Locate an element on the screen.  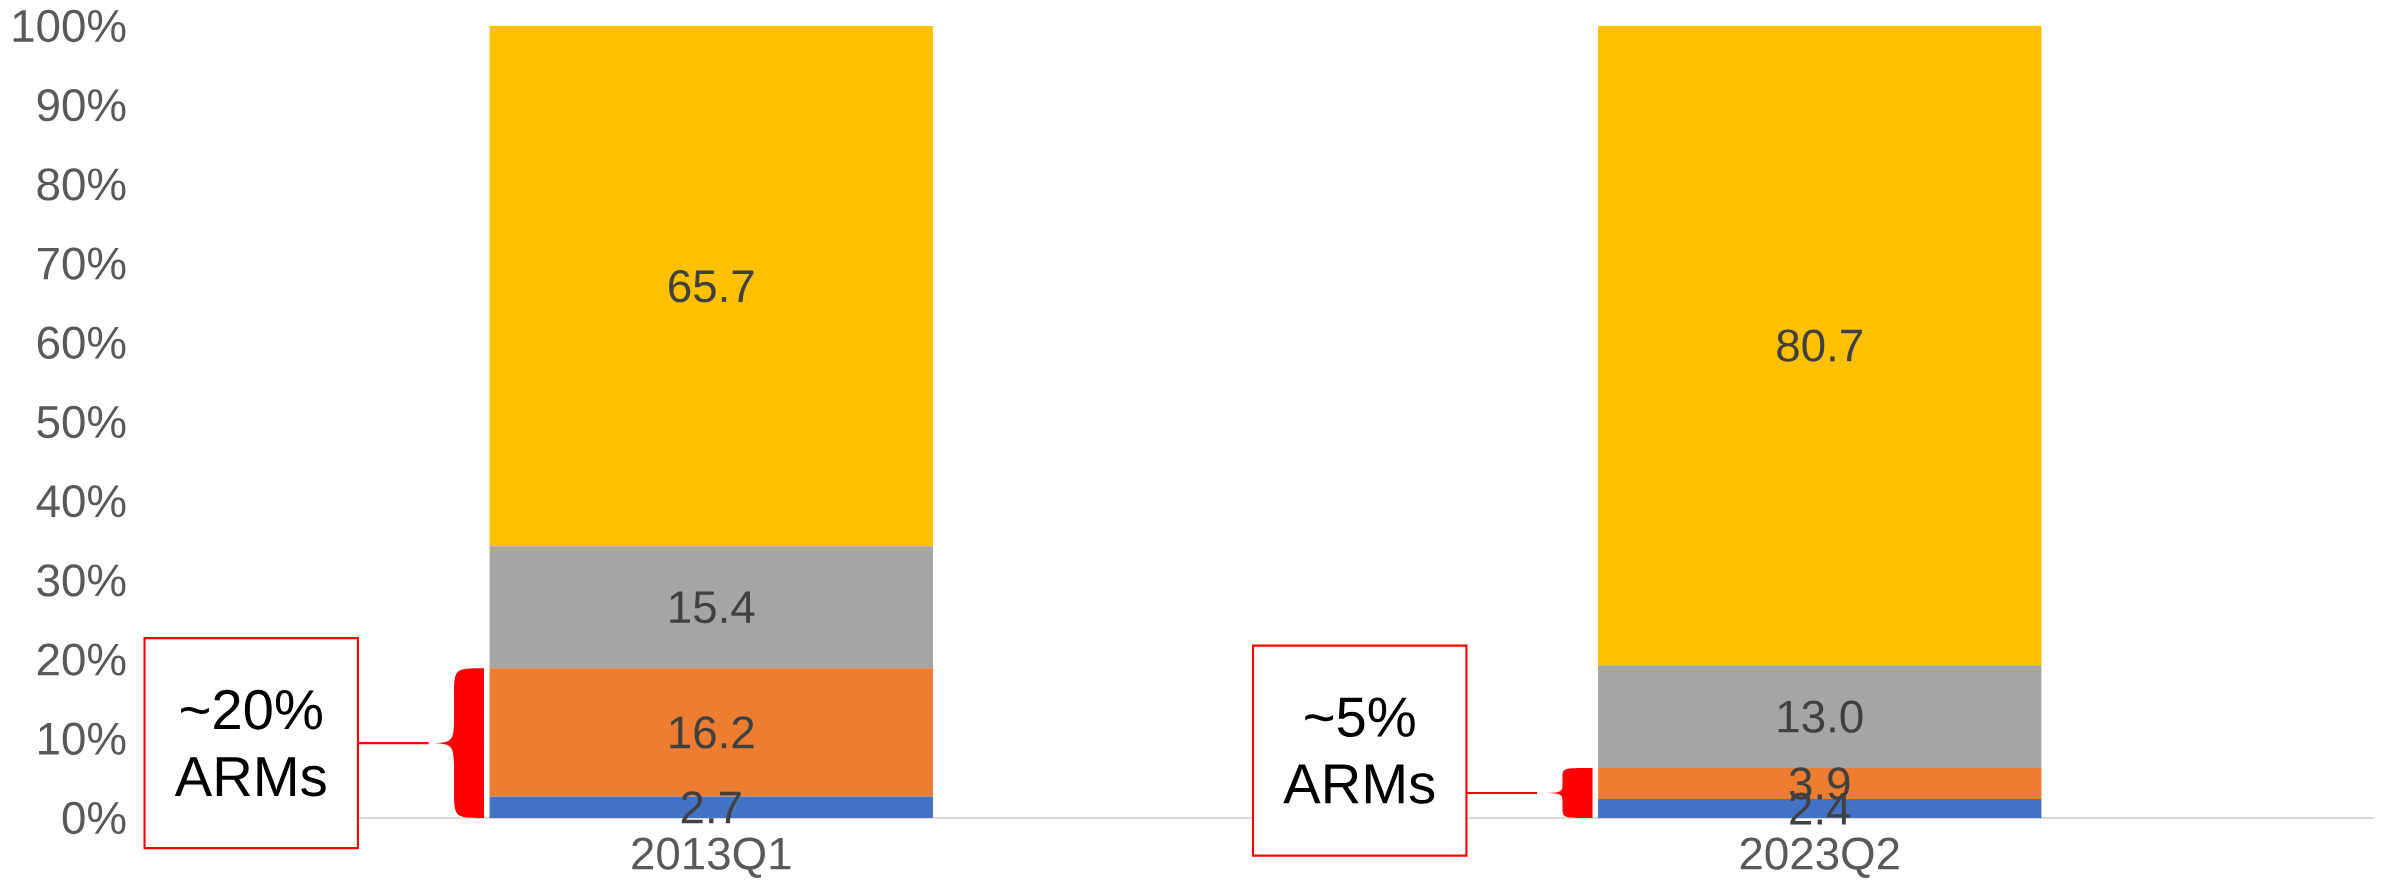
x-tick-label: 2023Q2 is located at coordinates (1819, 857).